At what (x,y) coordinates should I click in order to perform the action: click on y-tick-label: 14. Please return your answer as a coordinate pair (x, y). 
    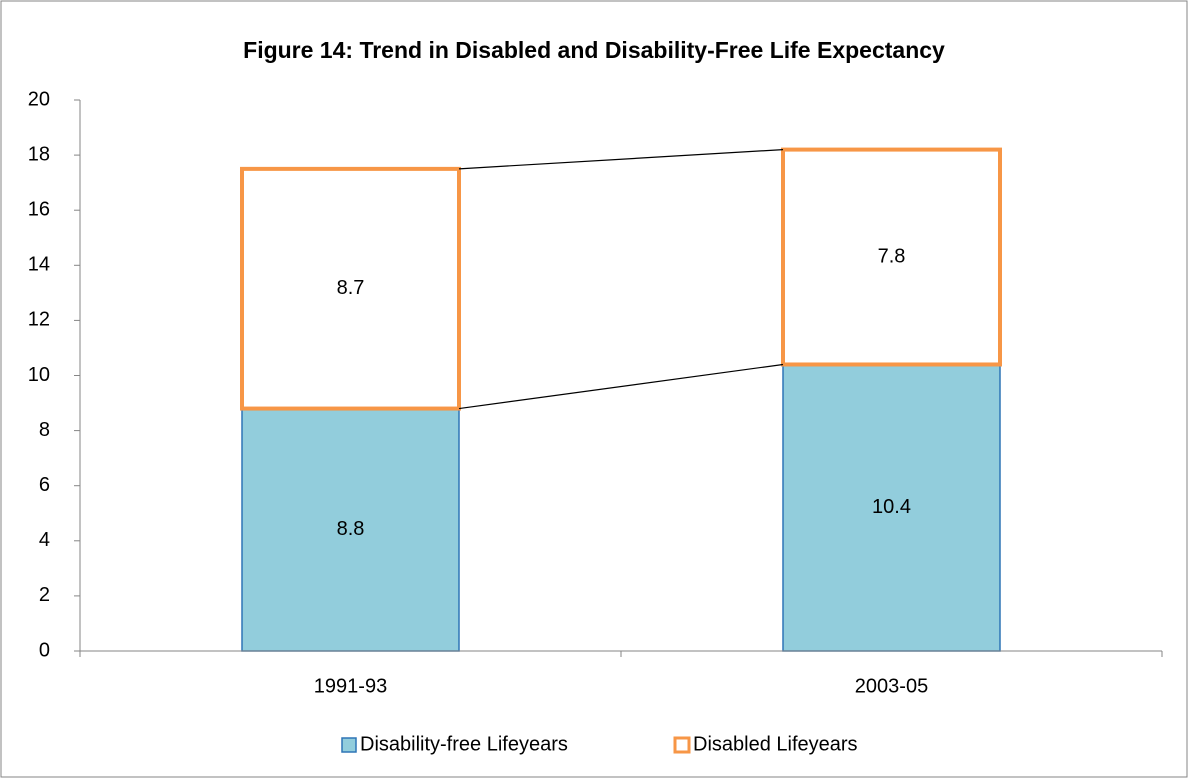
    Looking at the image, I should click on (39, 265).